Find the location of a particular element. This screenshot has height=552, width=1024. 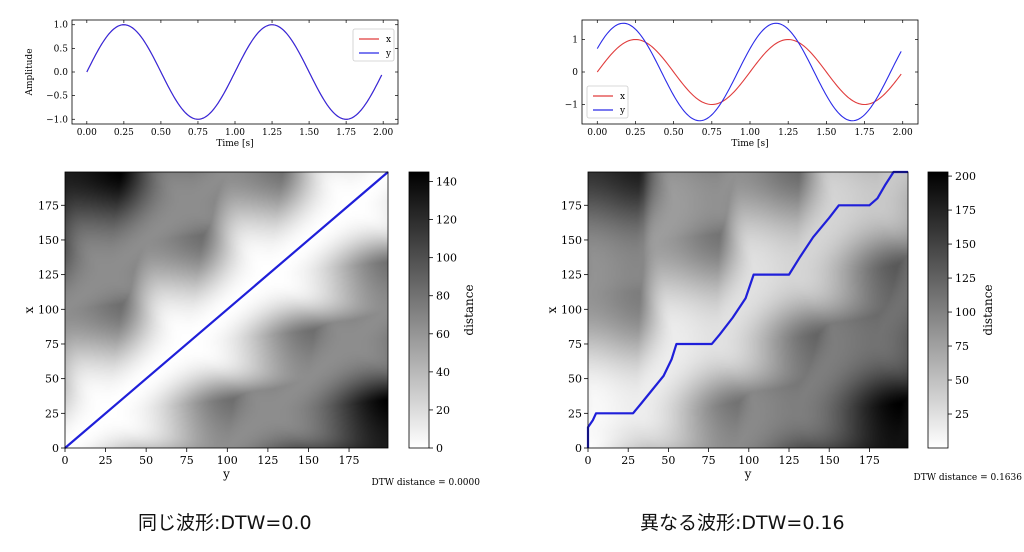

legend-label-x: x is located at coordinates (622, 97).